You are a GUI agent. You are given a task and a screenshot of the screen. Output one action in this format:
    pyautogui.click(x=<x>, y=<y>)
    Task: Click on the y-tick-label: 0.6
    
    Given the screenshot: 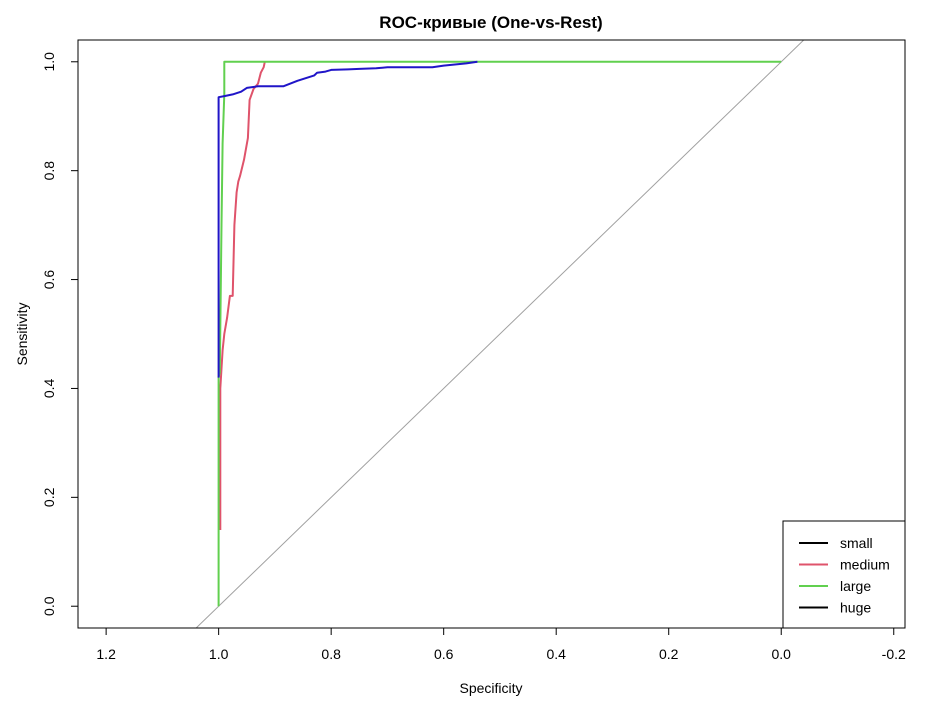 What is the action you would take?
    pyautogui.click(x=49, y=280)
    